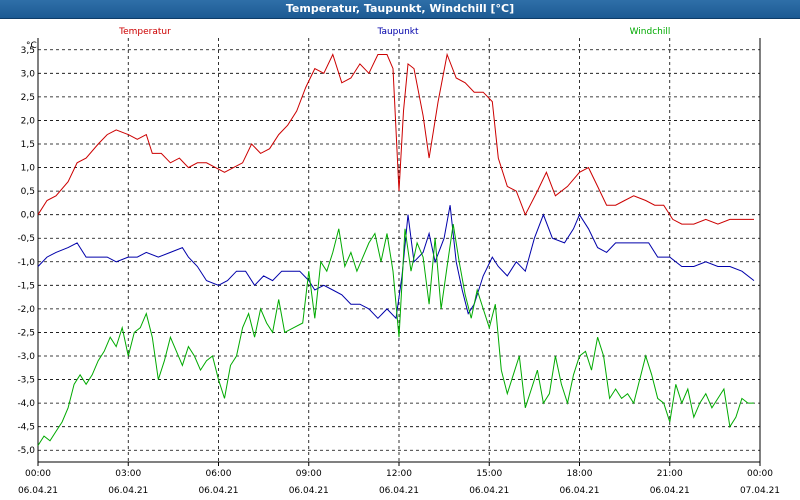 The image size is (800, 500). Describe the element at coordinates (28, 98) in the screenshot. I see `y-tick-label: 2,5` at that location.